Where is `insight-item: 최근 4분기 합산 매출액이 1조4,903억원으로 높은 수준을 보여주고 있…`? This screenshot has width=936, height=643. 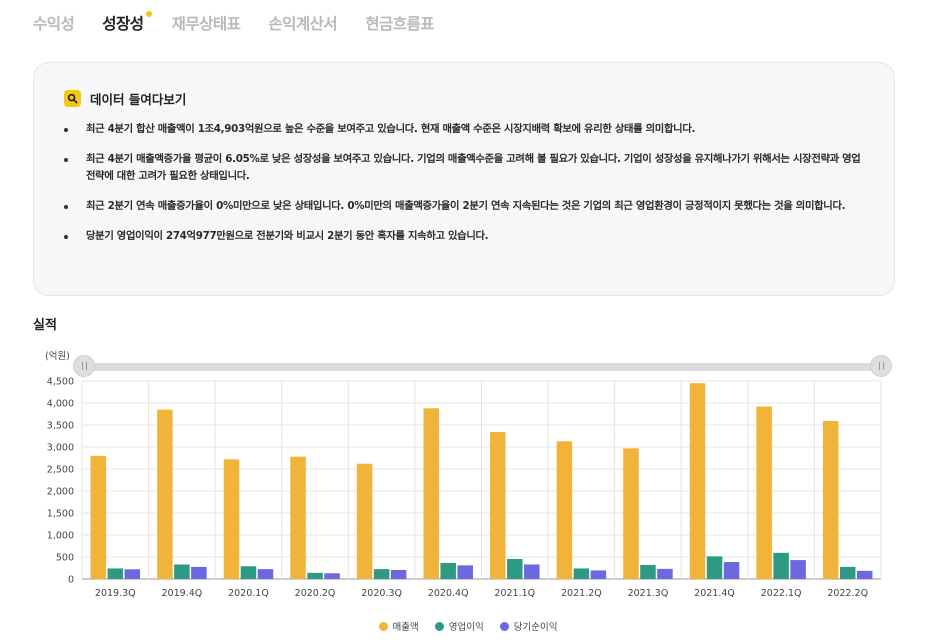
insight-item: 최근 4분기 합산 매출액이 1조4,903억원으로 높은 수준을 보여주고 있… is located at coordinates (464, 129).